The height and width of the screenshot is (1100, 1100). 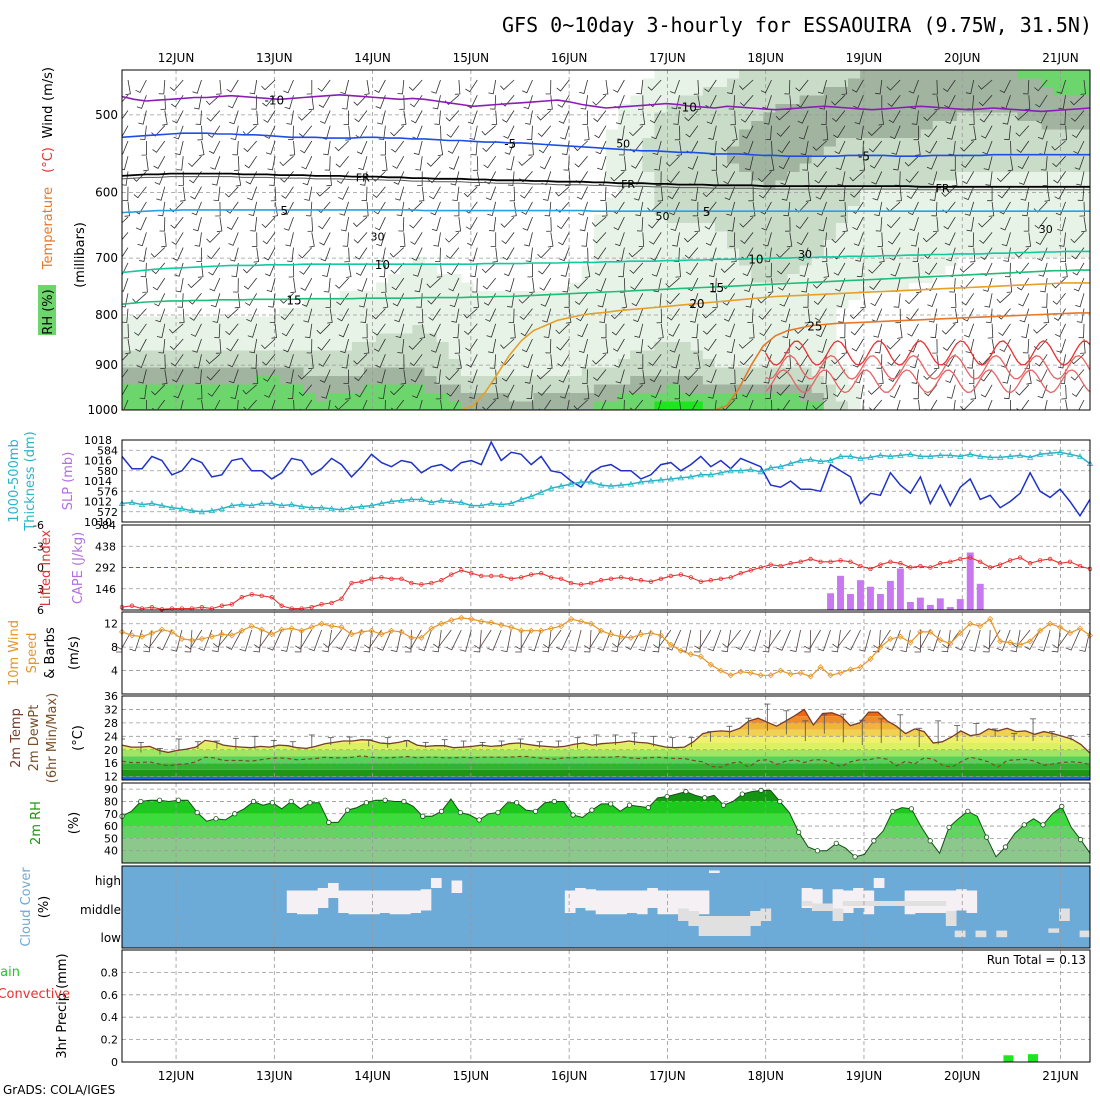 I want to click on rh2m-marker, so click(x=893, y=811).